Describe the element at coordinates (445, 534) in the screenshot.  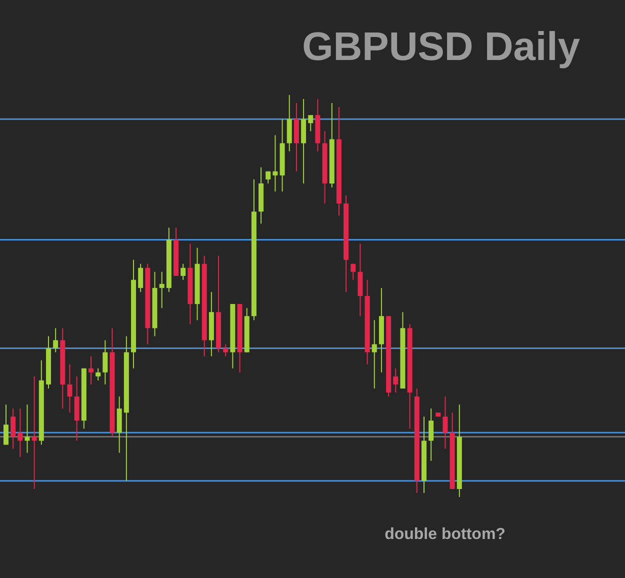
I see `text: double bottom?` at that location.